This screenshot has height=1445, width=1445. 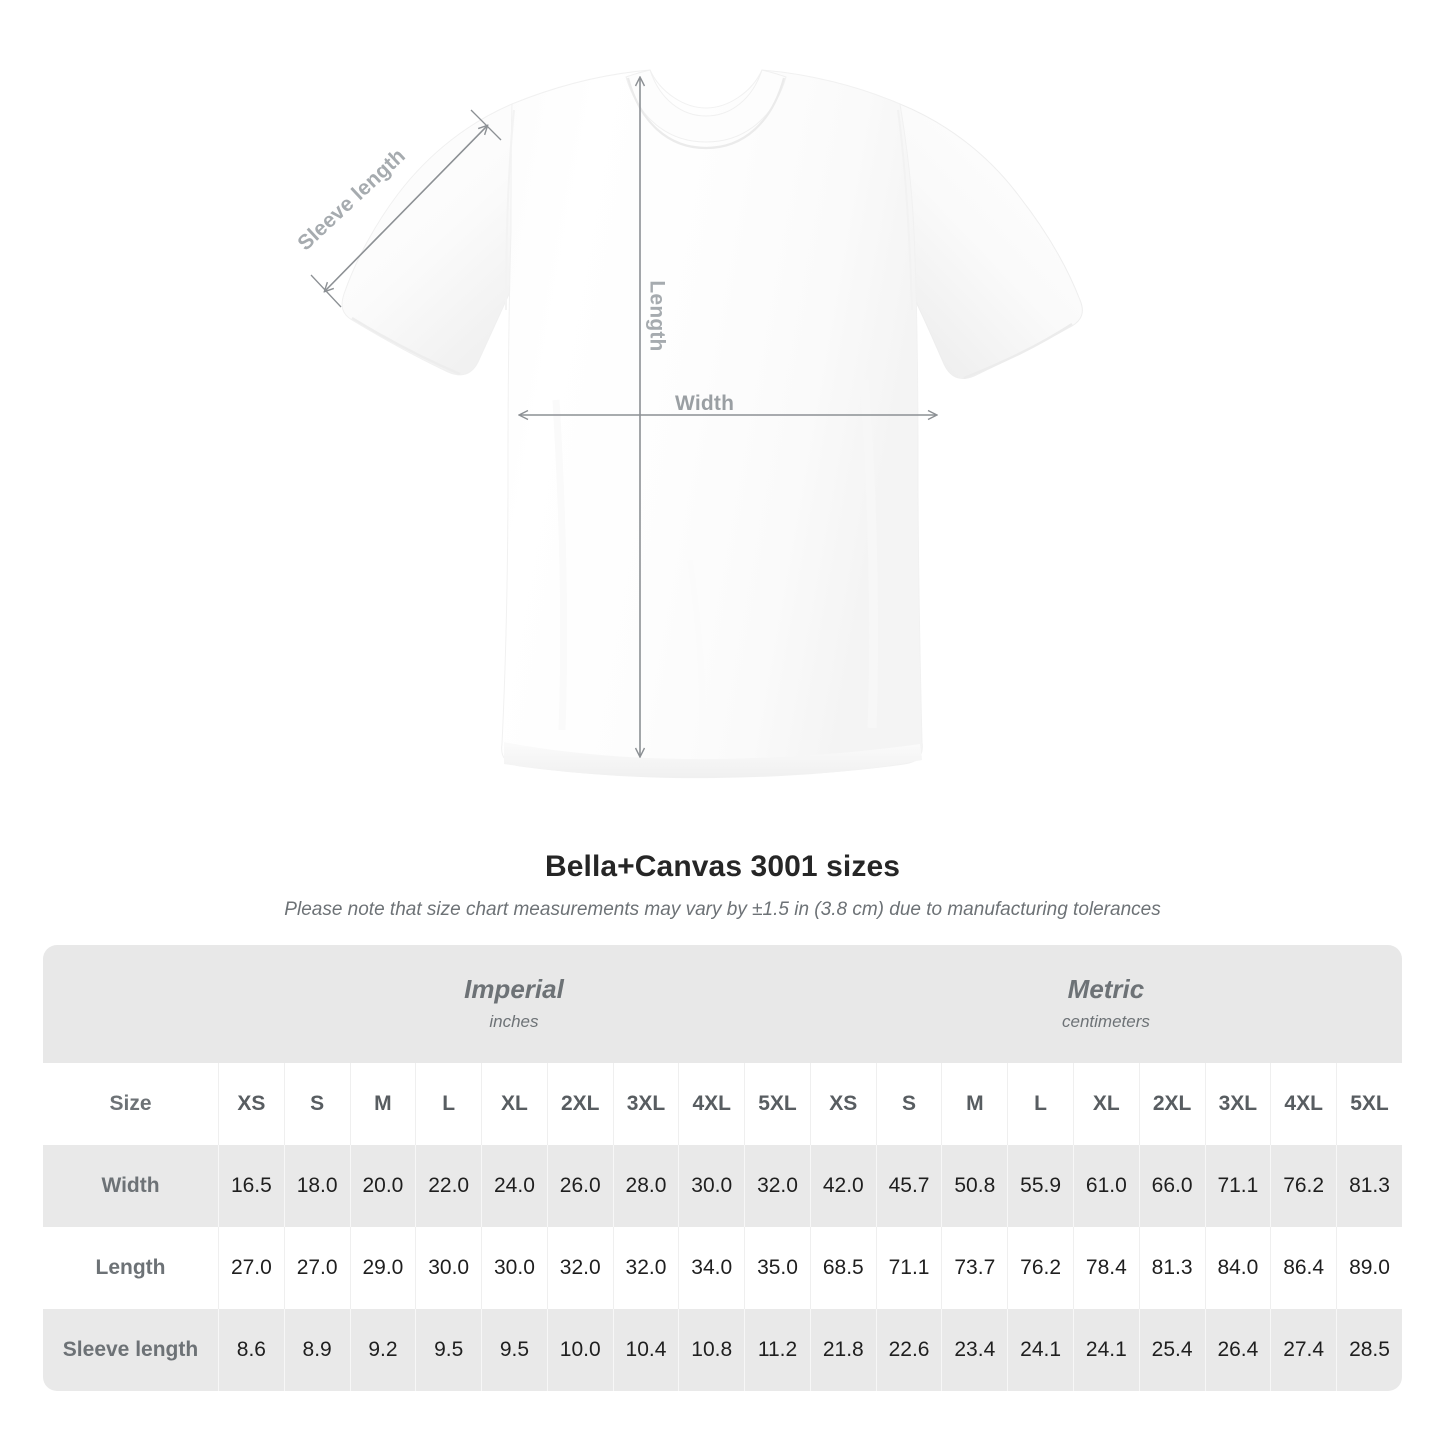 I want to click on cell-length-5XL-in: 35.0, so click(x=777, y=1268).